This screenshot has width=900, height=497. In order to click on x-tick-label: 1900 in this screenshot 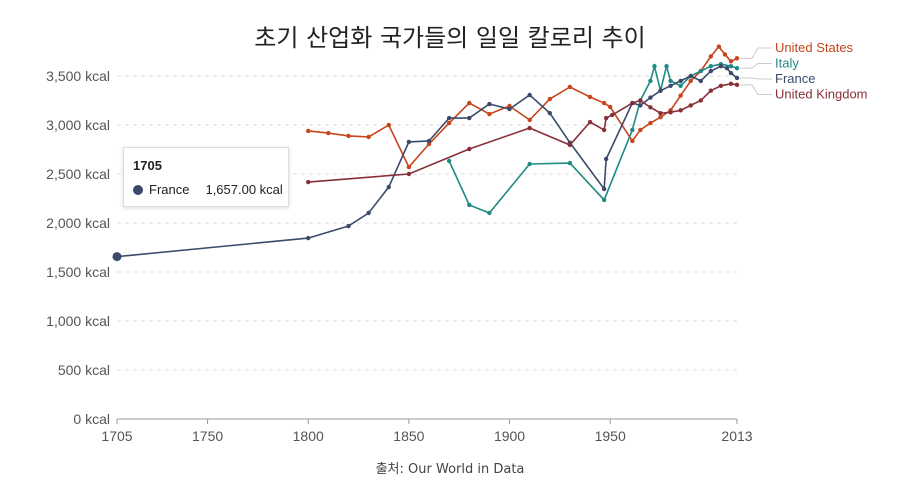, I will do `click(509, 436)`.